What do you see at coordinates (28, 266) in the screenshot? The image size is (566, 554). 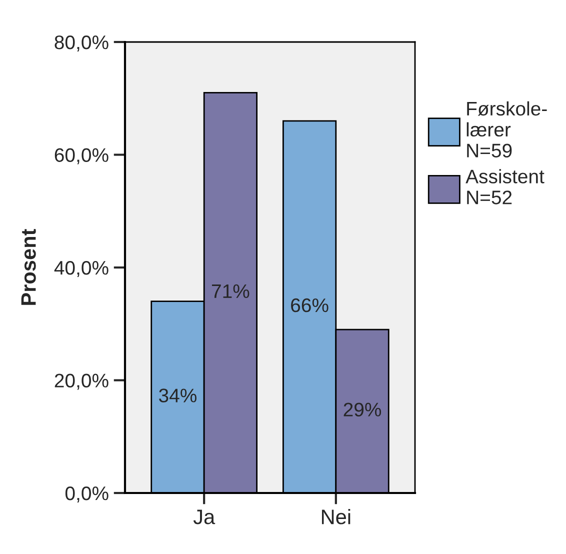 I see `y-axis-title: Prosent` at bounding box center [28, 266].